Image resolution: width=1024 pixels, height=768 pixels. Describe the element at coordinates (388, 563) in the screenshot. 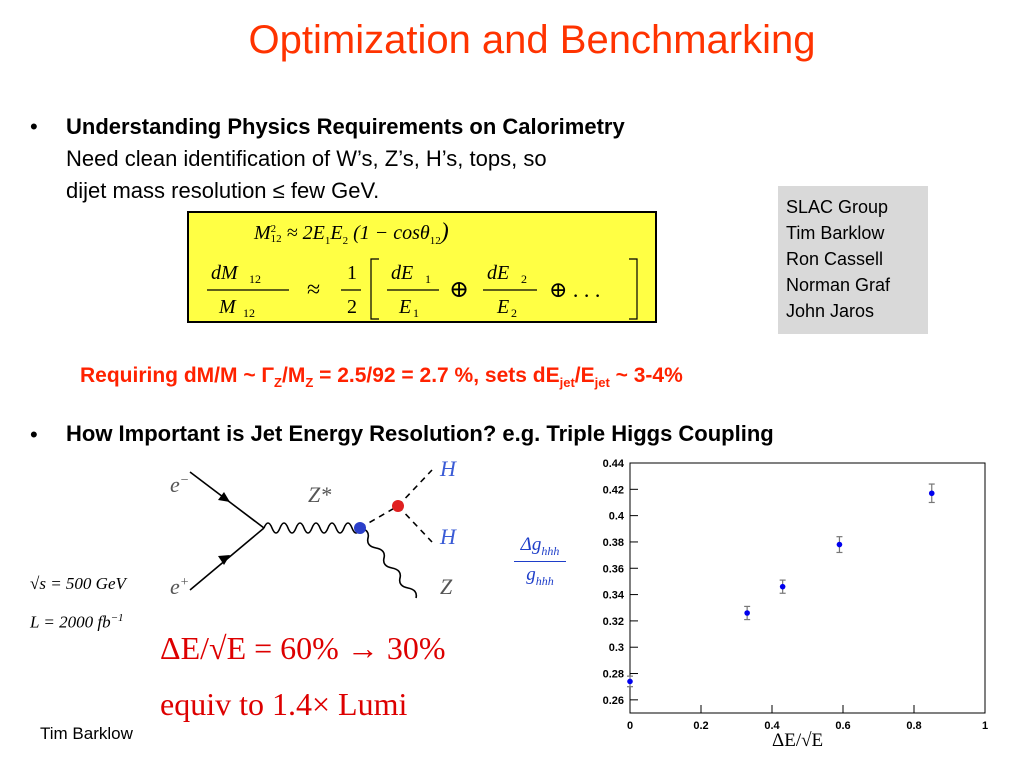

I see `z-boson-line` at that location.